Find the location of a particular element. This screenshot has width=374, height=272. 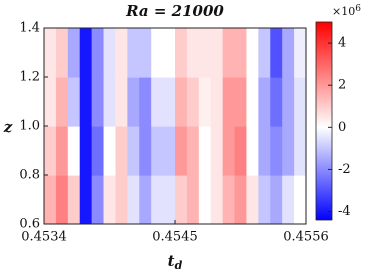

y-tick-label: 1.0 is located at coordinates (29, 126).